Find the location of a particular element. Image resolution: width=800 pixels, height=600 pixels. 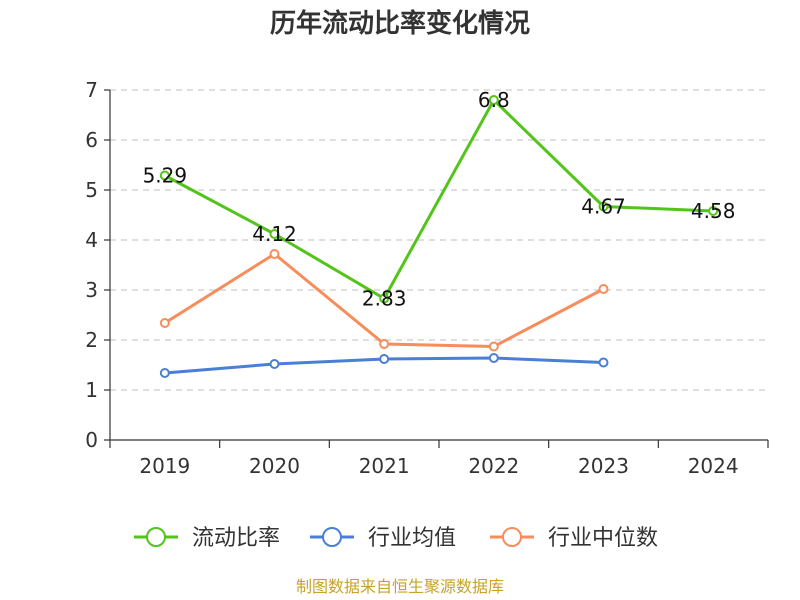

x-tick-label: 2020 is located at coordinates (274, 466).